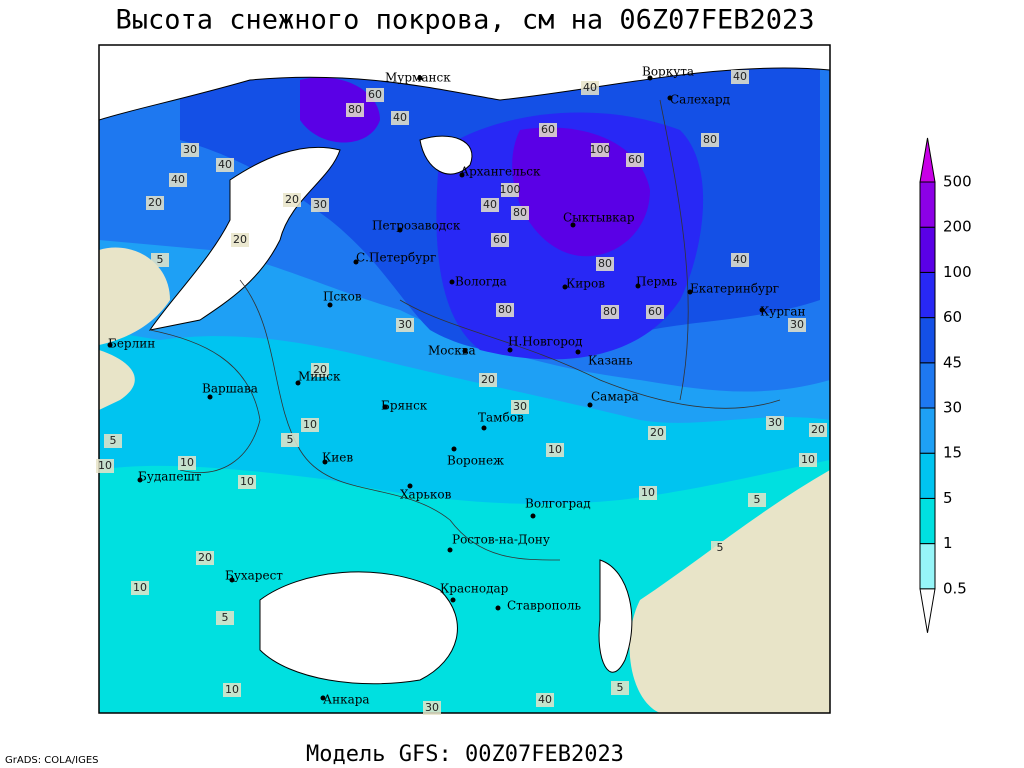  What do you see at coordinates (615, 616) in the screenshot?
I see `caspian-sea` at bounding box center [615, 616].